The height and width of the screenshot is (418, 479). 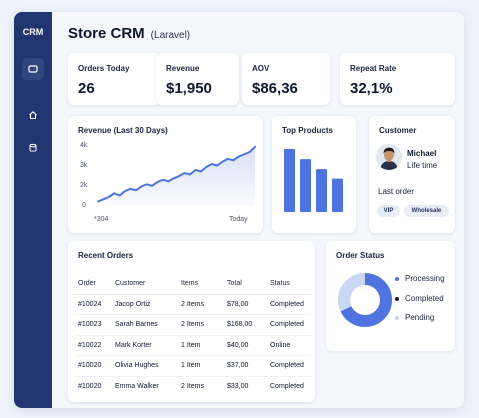 I want to click on order-status-title: Order Status, so click(x=360, y=255).